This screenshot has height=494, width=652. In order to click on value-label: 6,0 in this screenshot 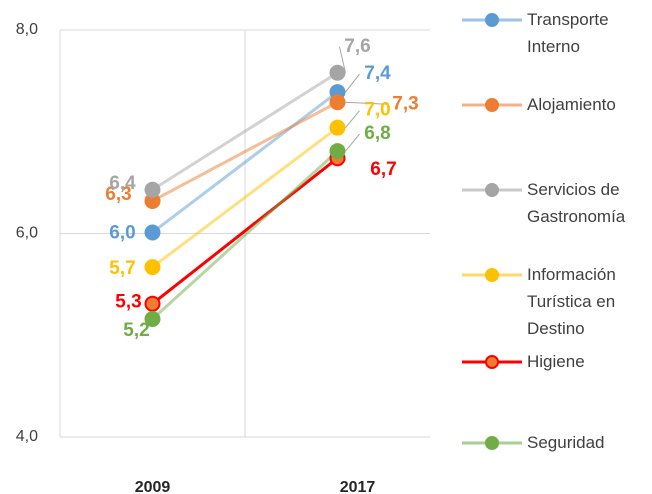, I will do `click(122, 232)`.